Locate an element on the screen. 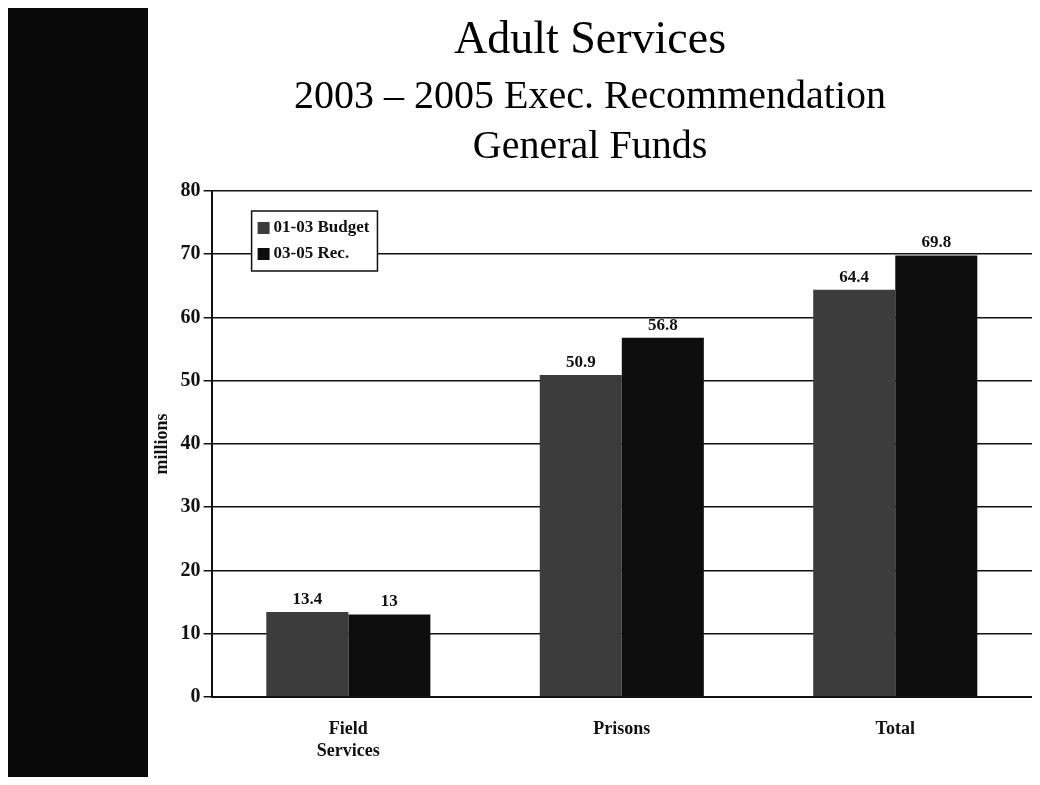 The height and width of the screenshot is (785, 1040). y-tick-label: 40 is located at coordinates (190, 442).